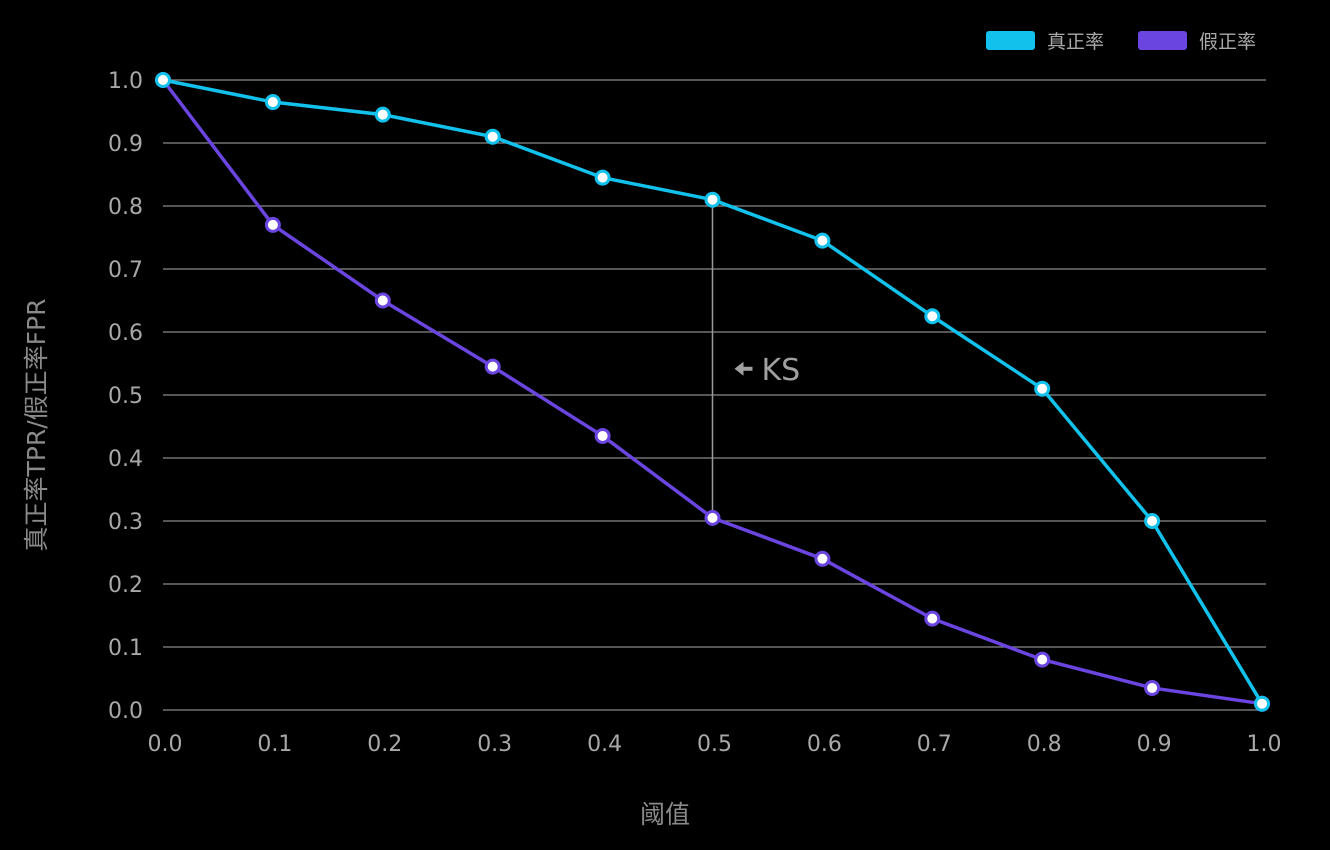  I want to click on x-tick-label: 1.0, so click(1264, 744).